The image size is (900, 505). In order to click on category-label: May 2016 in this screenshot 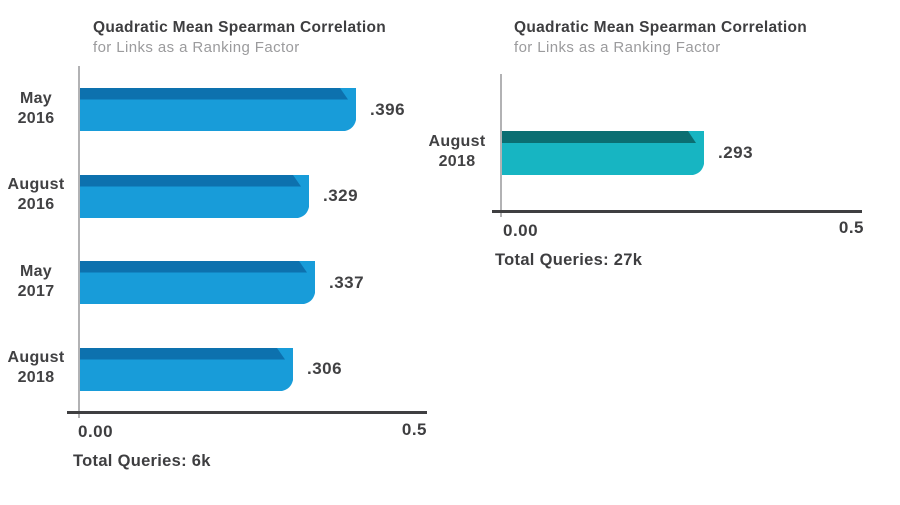, I will do `click(36, 108)`.